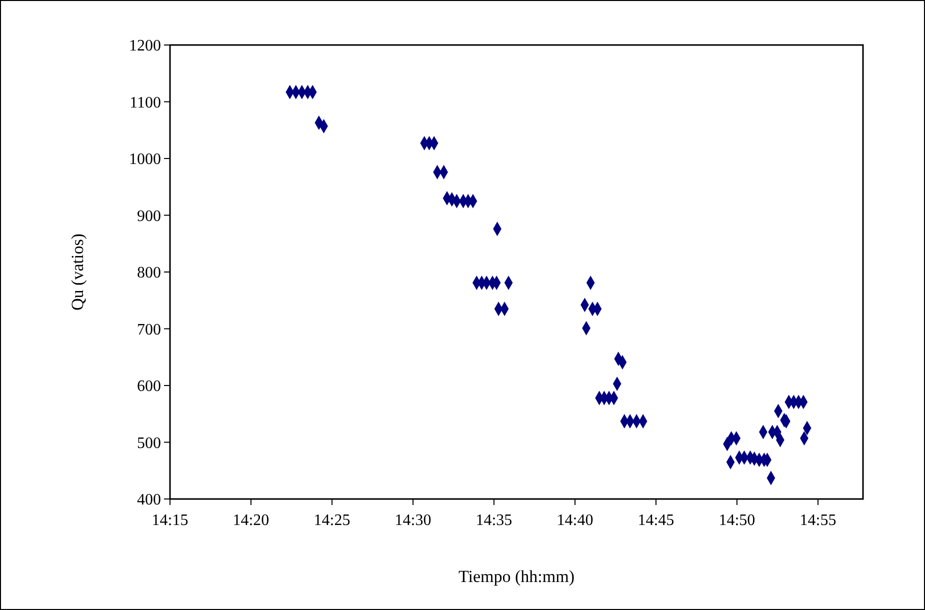 The height and width of the screenshot is (610, 925). What do you see at coordinates (145, 46) in the screenshot?
I see `y-tick-label: 1200` at bounding box center [145, 46].